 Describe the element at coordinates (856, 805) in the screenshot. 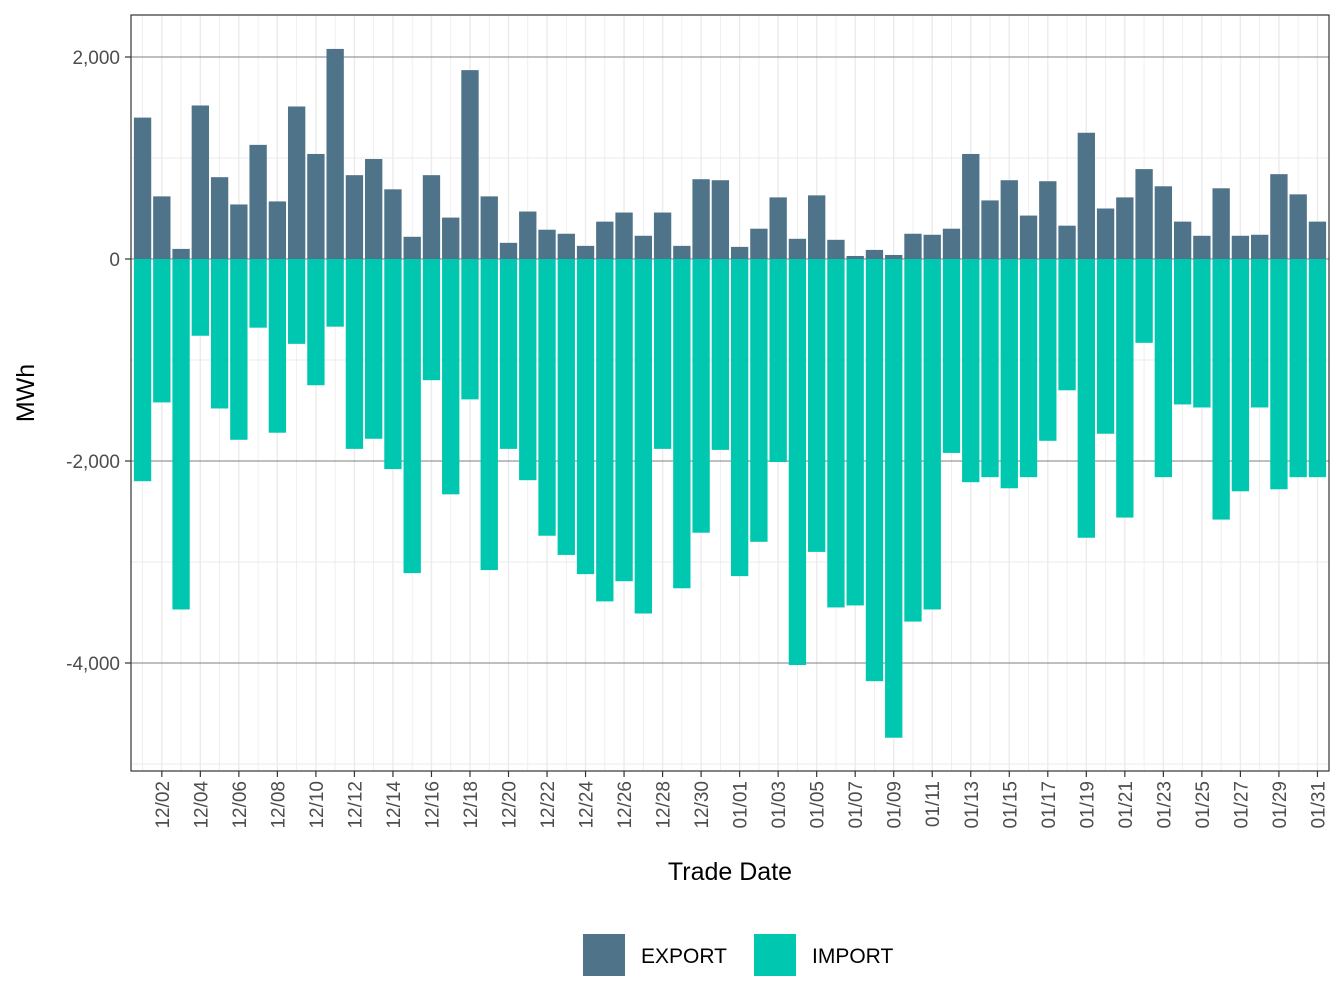

I see `x-tick-label: 01/07` at that location.